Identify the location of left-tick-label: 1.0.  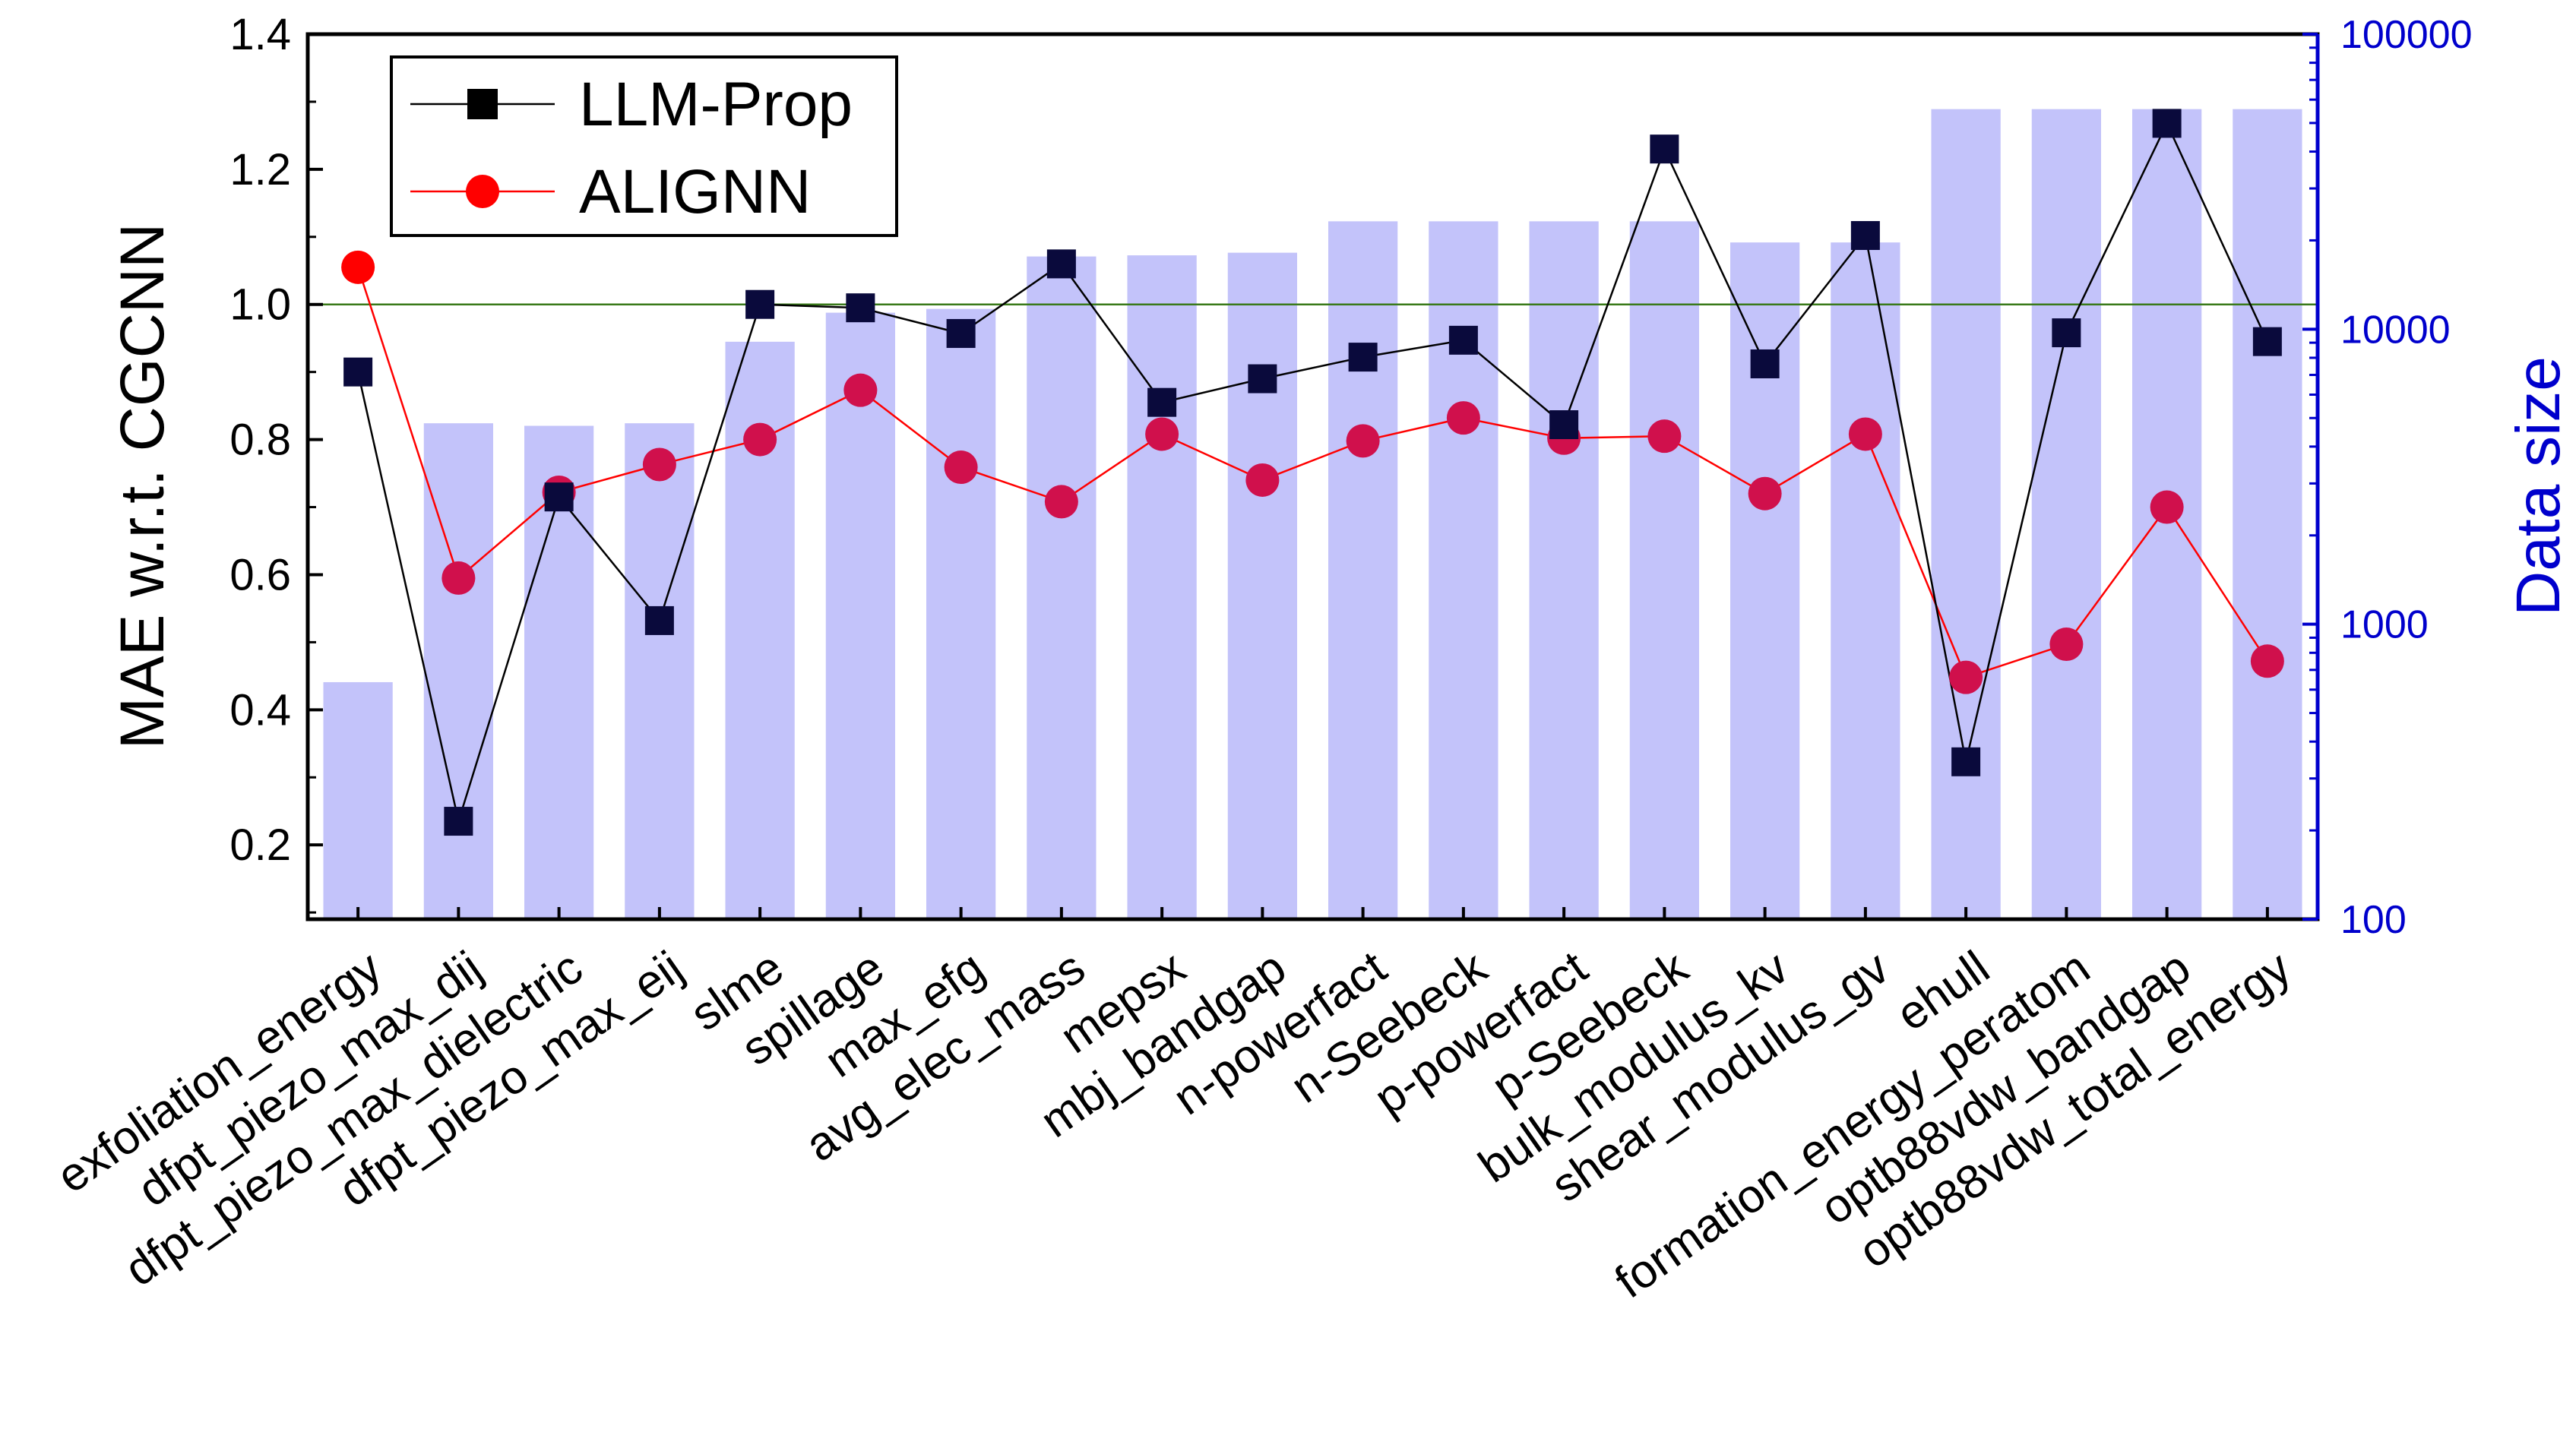
(260, 305).